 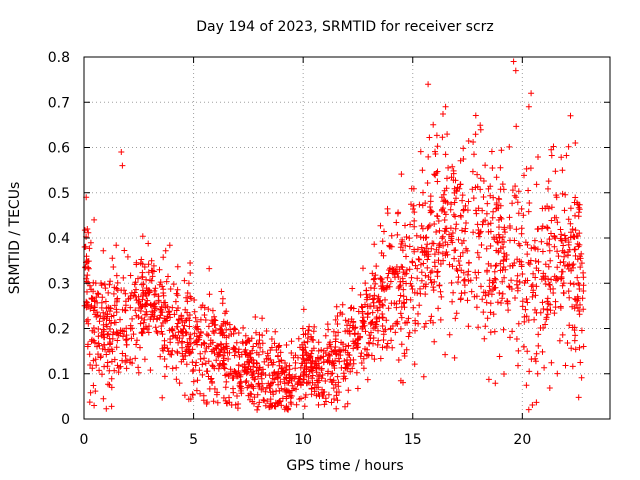 What do you see at coordinates (413, 440) in the screenshot?
I see `x-tick-label: 15` at bounding box center [413, 440].